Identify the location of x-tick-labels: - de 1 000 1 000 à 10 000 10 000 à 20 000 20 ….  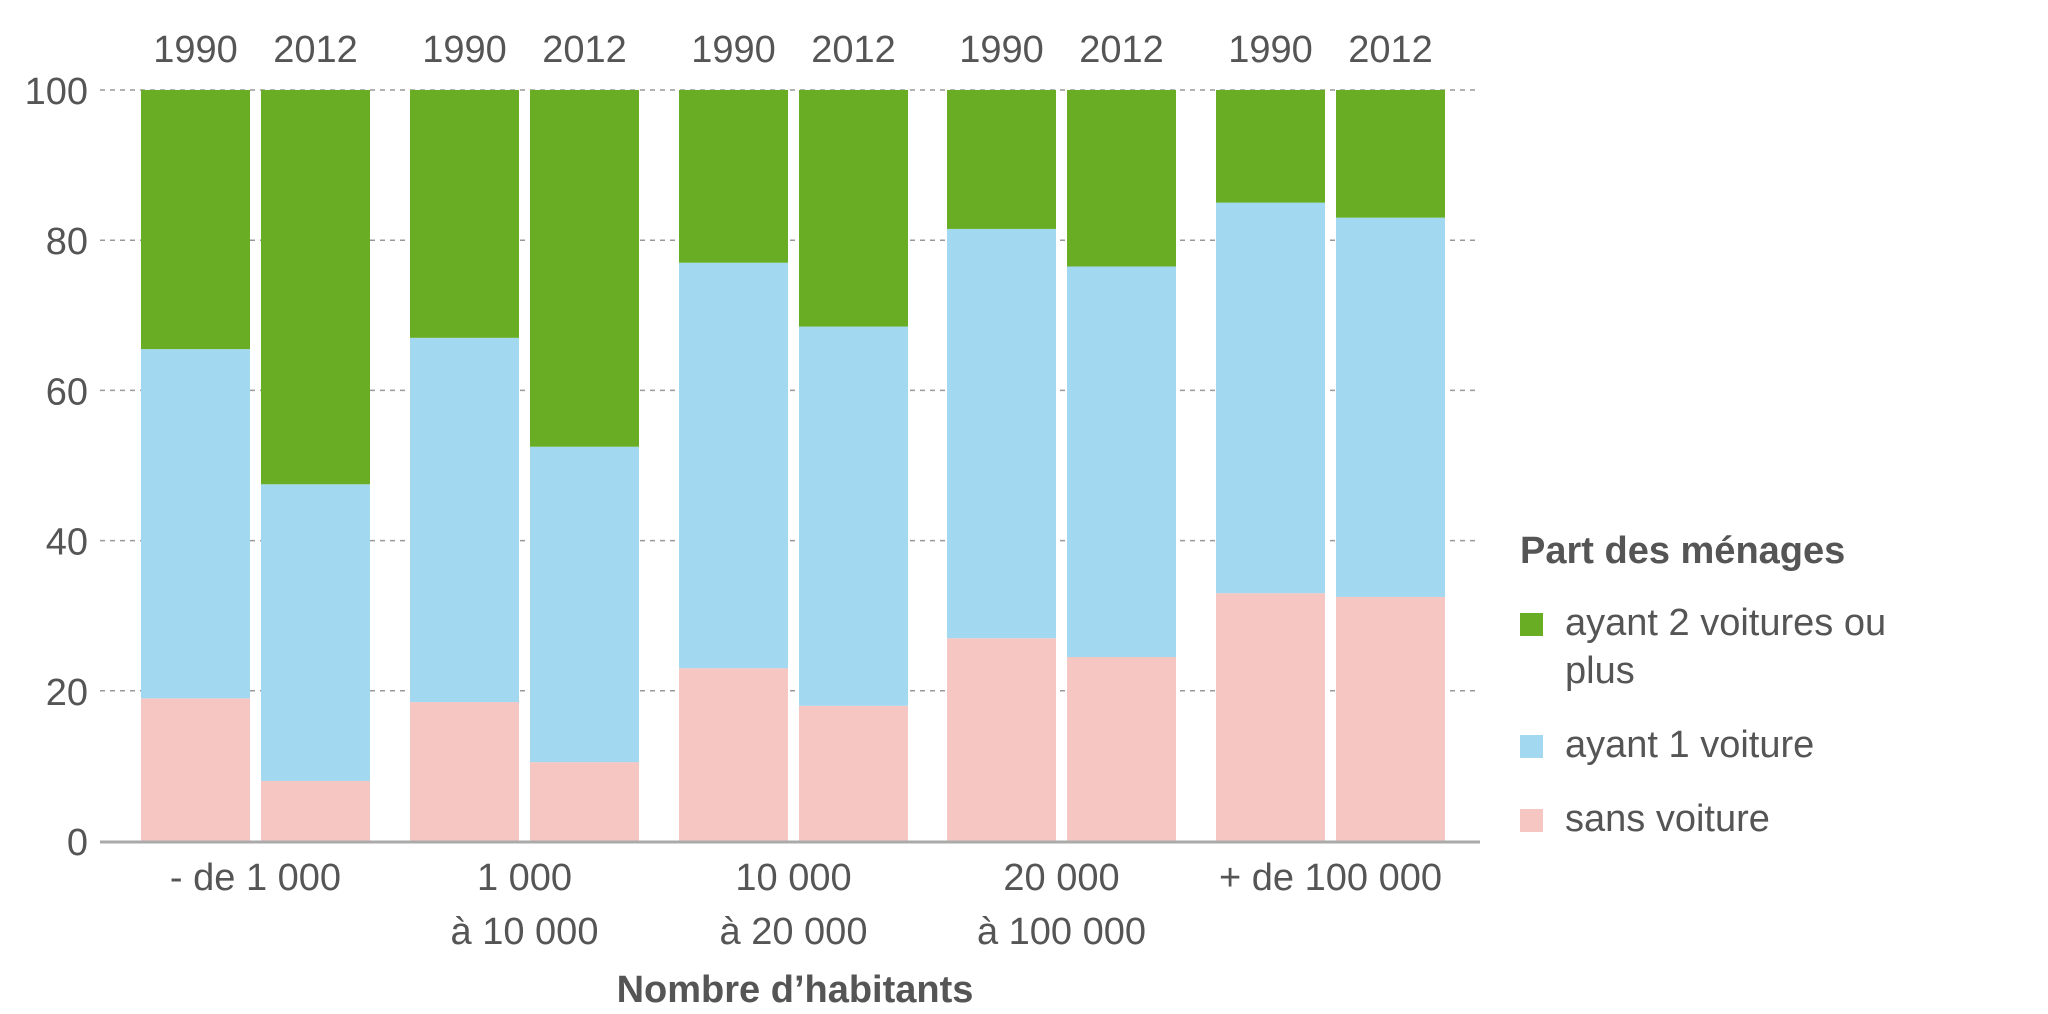
(806, 905).